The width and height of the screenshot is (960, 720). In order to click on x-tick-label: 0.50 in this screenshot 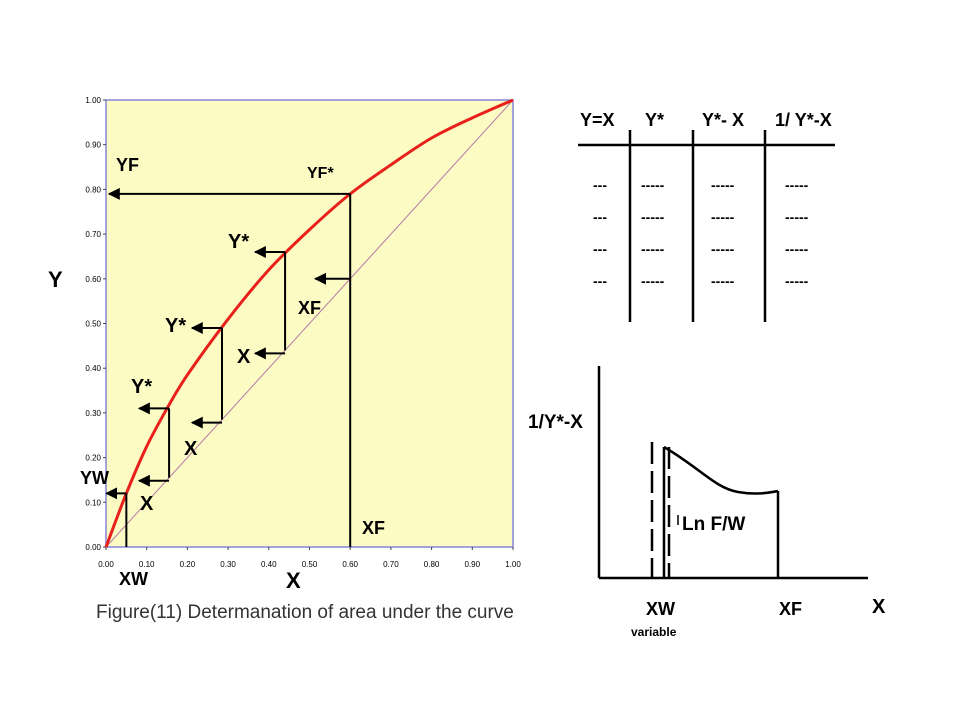, I will do `click(310, 564)`.